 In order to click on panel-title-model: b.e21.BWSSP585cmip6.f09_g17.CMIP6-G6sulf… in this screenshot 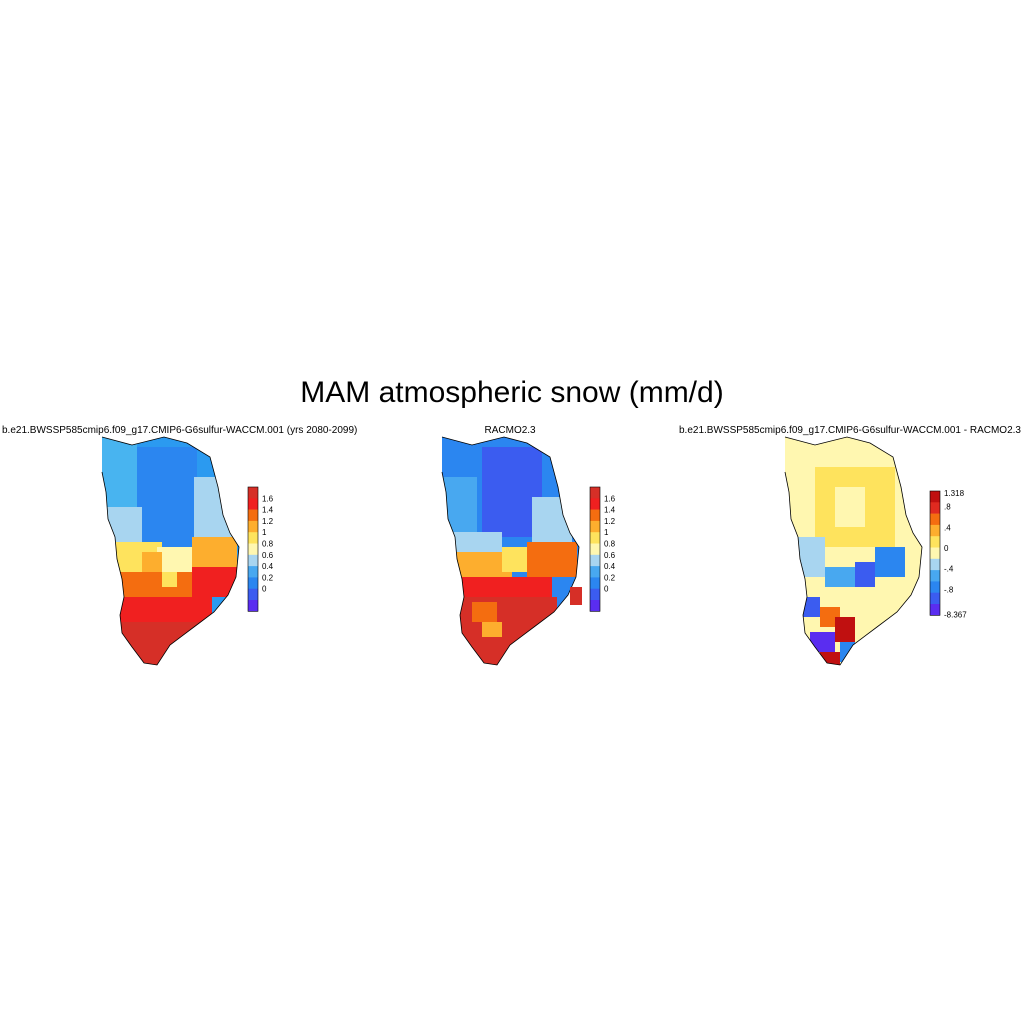, I will do `click(180, 430)`.